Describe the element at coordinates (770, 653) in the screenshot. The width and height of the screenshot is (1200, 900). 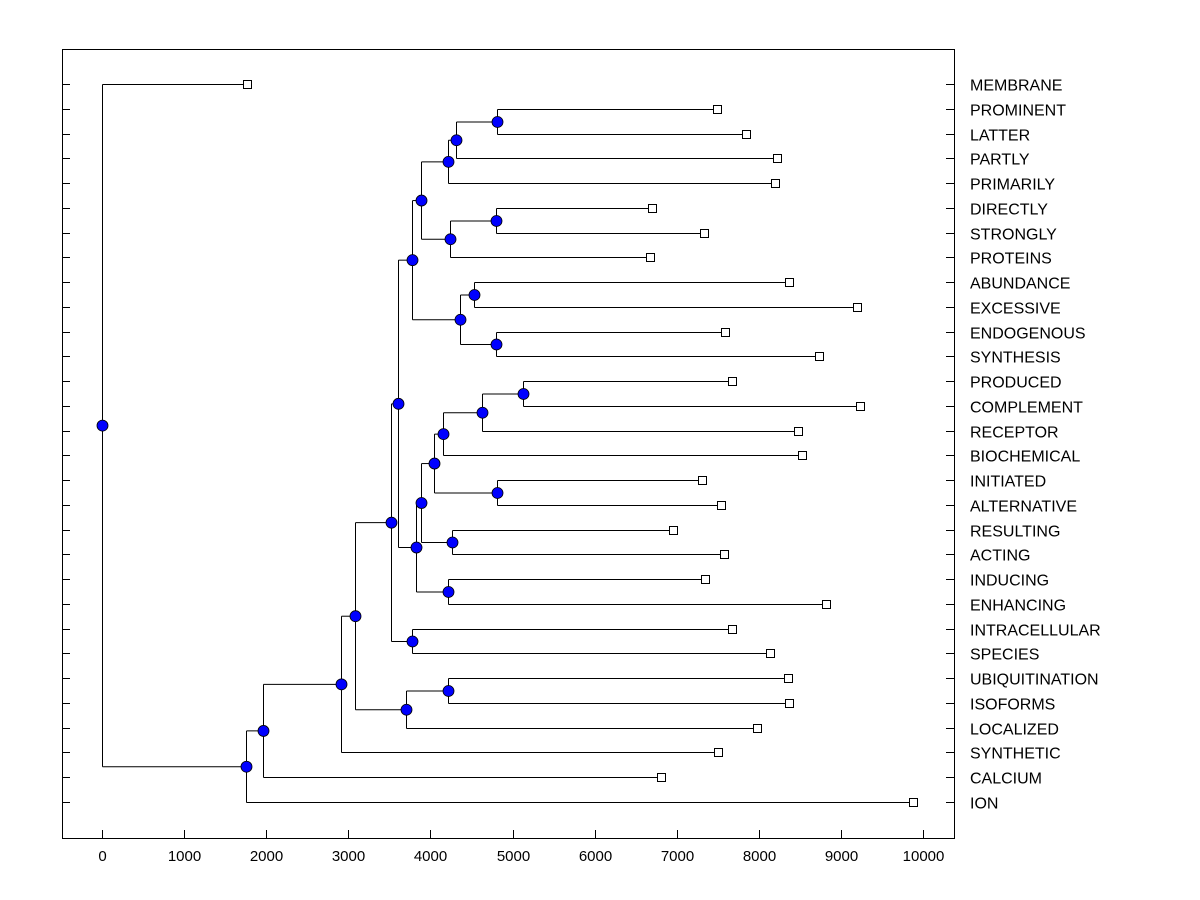
I see `leaf-marker-species` at that location.